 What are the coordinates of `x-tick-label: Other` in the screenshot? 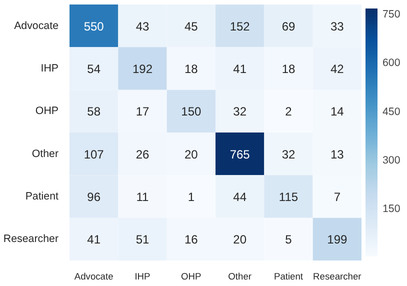 It's located at (240, 277).